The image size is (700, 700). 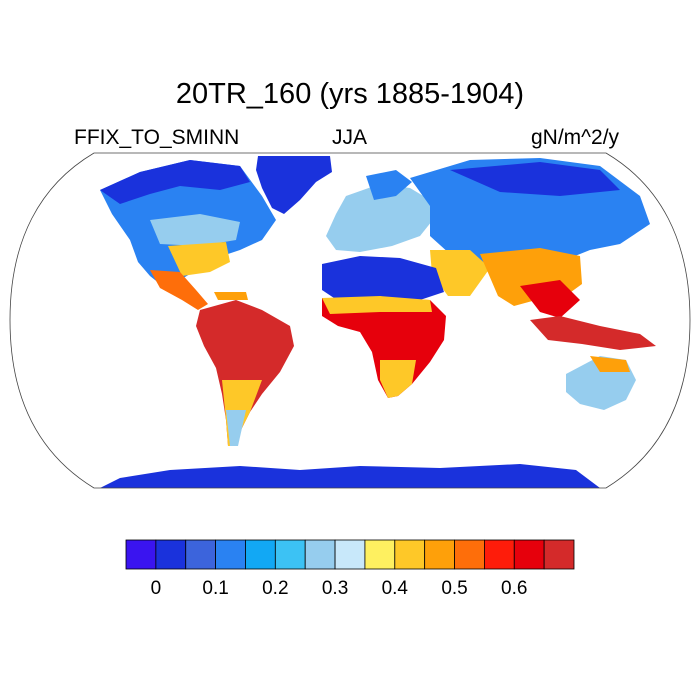 What do you see at coordinates (245, 373) in the screenshot?
I see `south-america` at bounding box center [245, 373].